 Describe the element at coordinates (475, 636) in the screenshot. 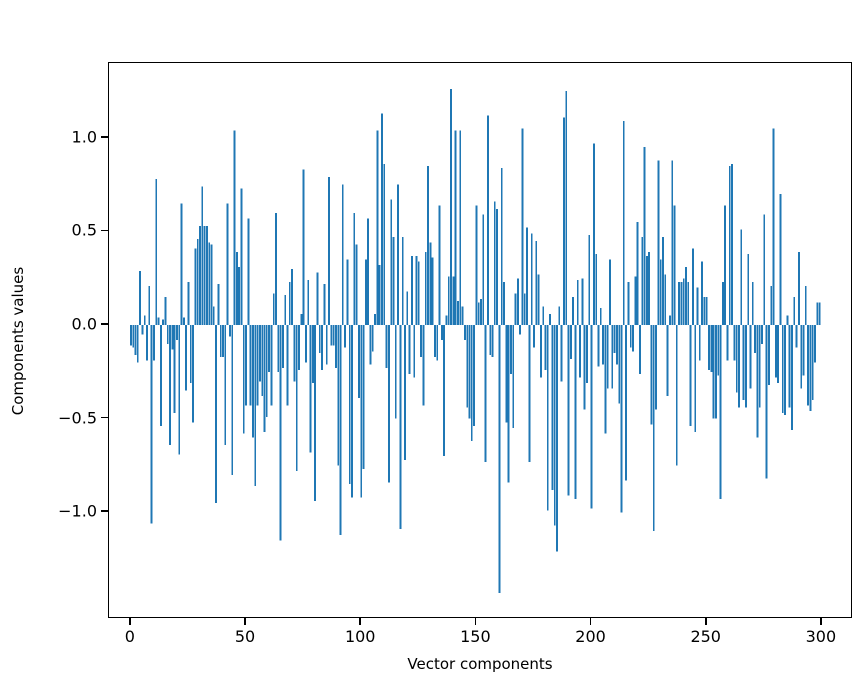

I see `x-tick-label: 150` at that location.